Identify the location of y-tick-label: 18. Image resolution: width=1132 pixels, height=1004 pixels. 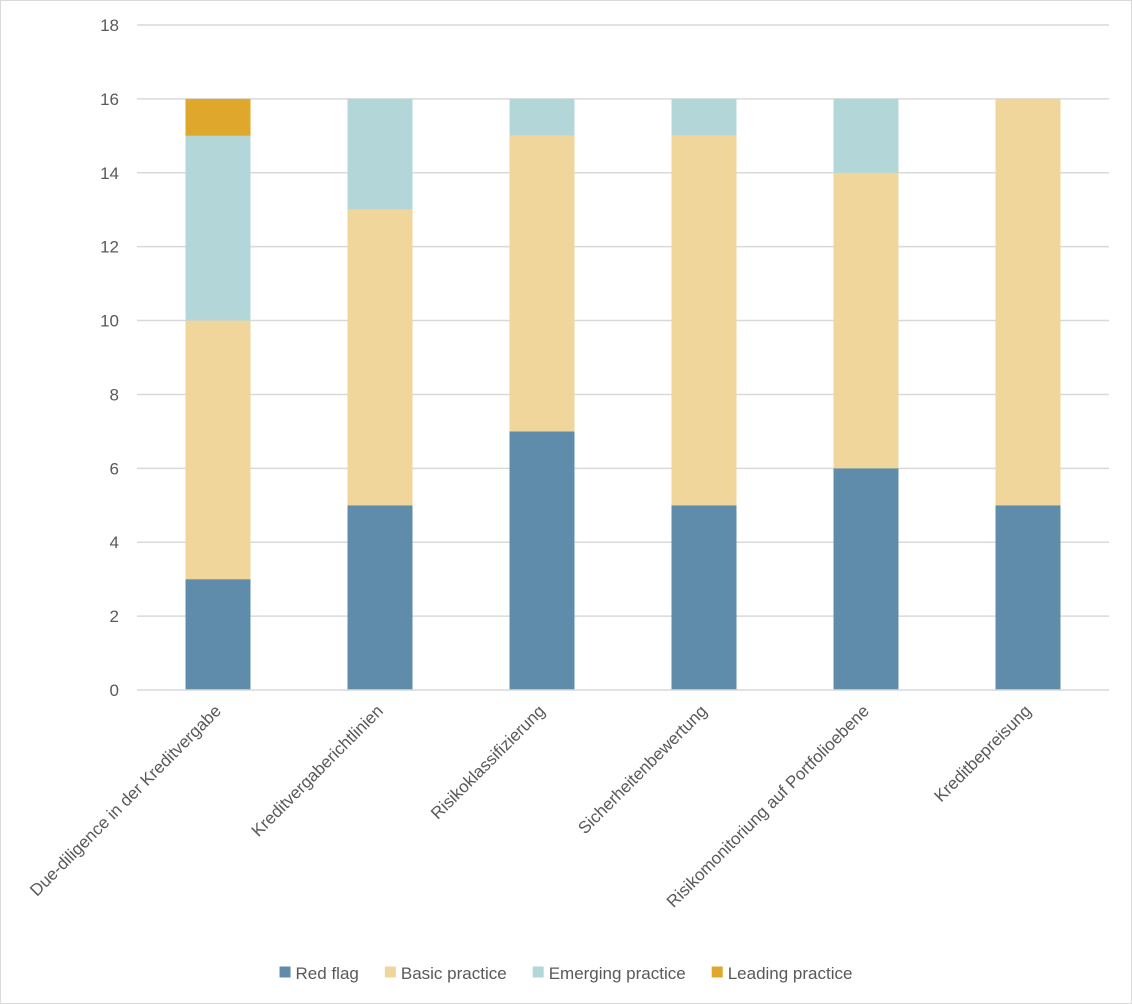
(109, 25).